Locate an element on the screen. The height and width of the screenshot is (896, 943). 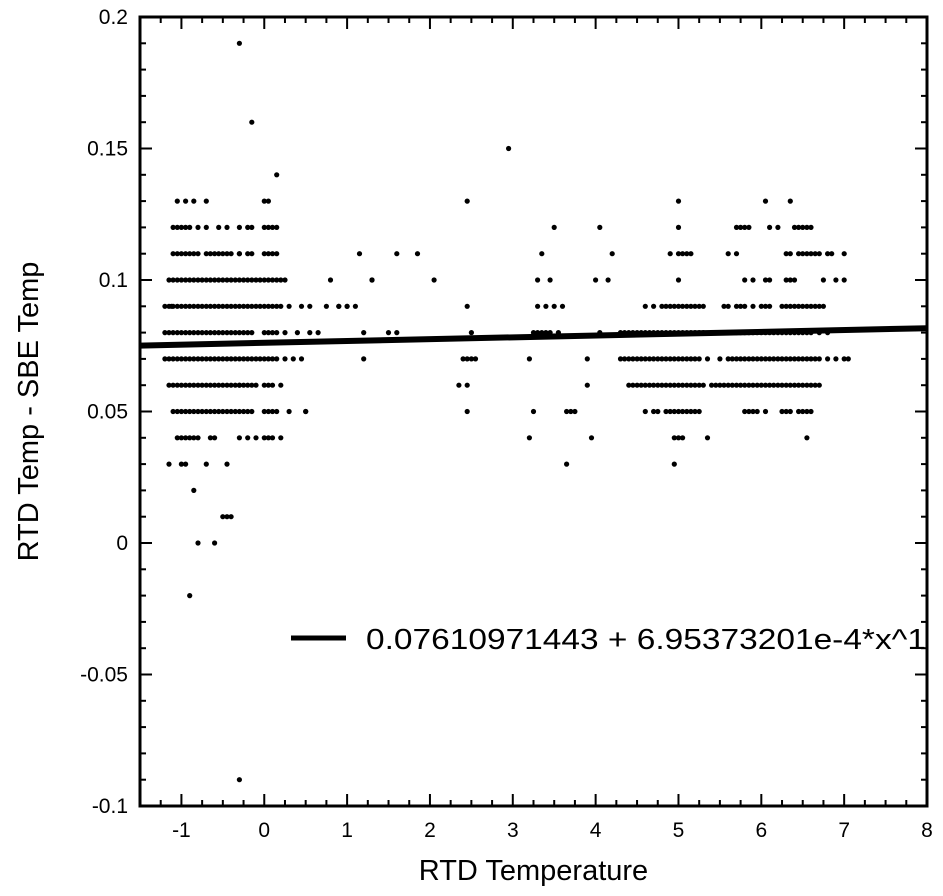
x-tick-label: 2 is located at coordinates (430, 830).